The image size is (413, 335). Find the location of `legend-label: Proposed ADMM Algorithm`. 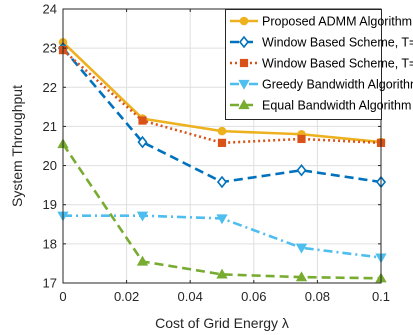

legend-label: Proposed ADMM Algorithm is located at coordinates (337, 22).